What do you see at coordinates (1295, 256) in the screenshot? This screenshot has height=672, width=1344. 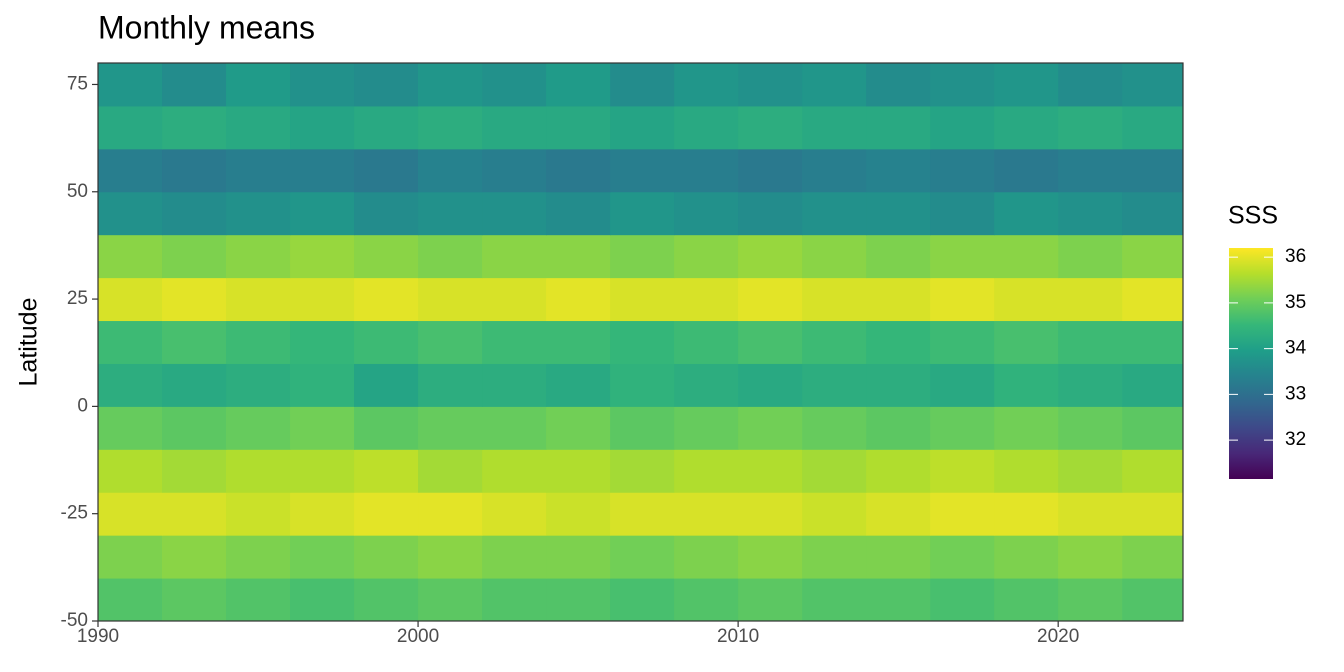 I see `colorbar-label: 36` at bounding box center [1295, 256].